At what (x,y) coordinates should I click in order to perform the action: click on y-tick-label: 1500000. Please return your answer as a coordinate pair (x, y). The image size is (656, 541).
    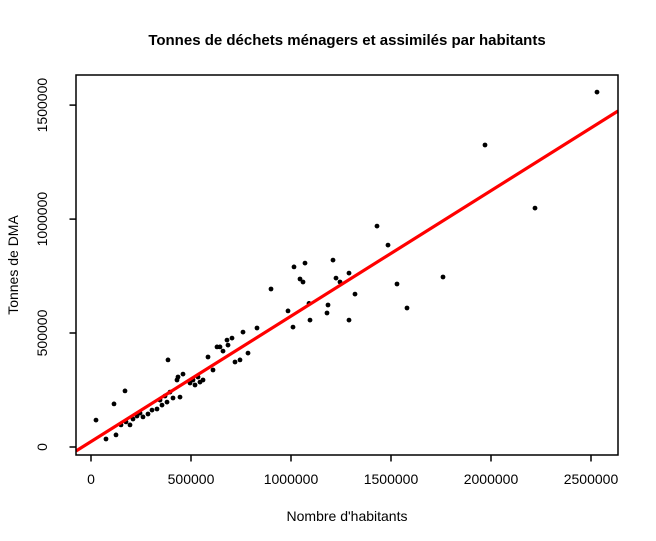
    Looking at the image, I should click on (42, 105).